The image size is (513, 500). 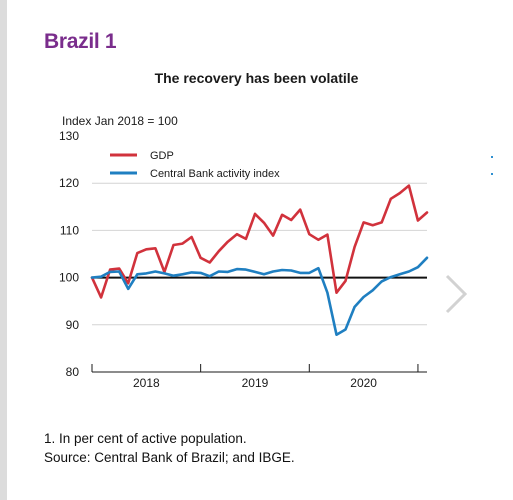 What do you see at coordinates (256, 78) in the screenshot?
I see `chart-title: The recovery has been volatile` at bounding box center [256, 78].